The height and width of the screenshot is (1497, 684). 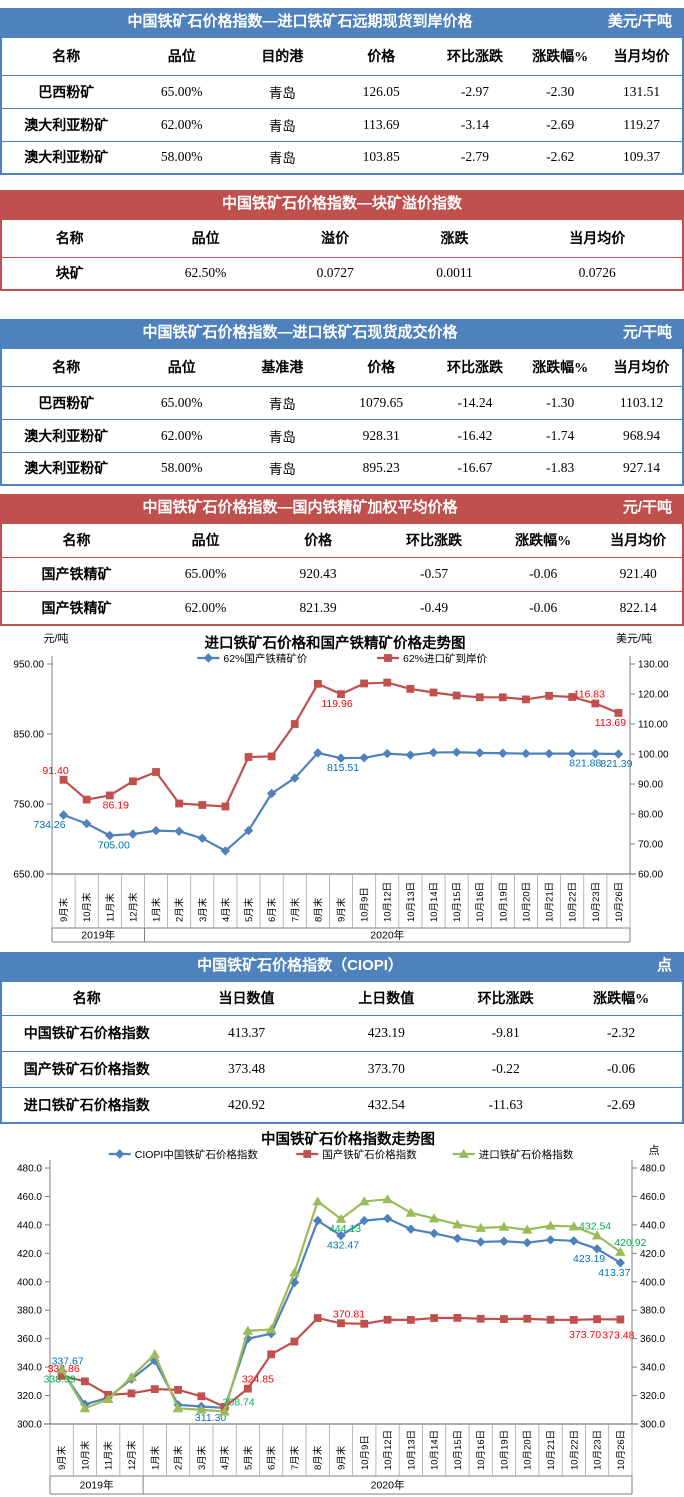 I want to click on value-cell: -3.14, so click(x=475, y=124).